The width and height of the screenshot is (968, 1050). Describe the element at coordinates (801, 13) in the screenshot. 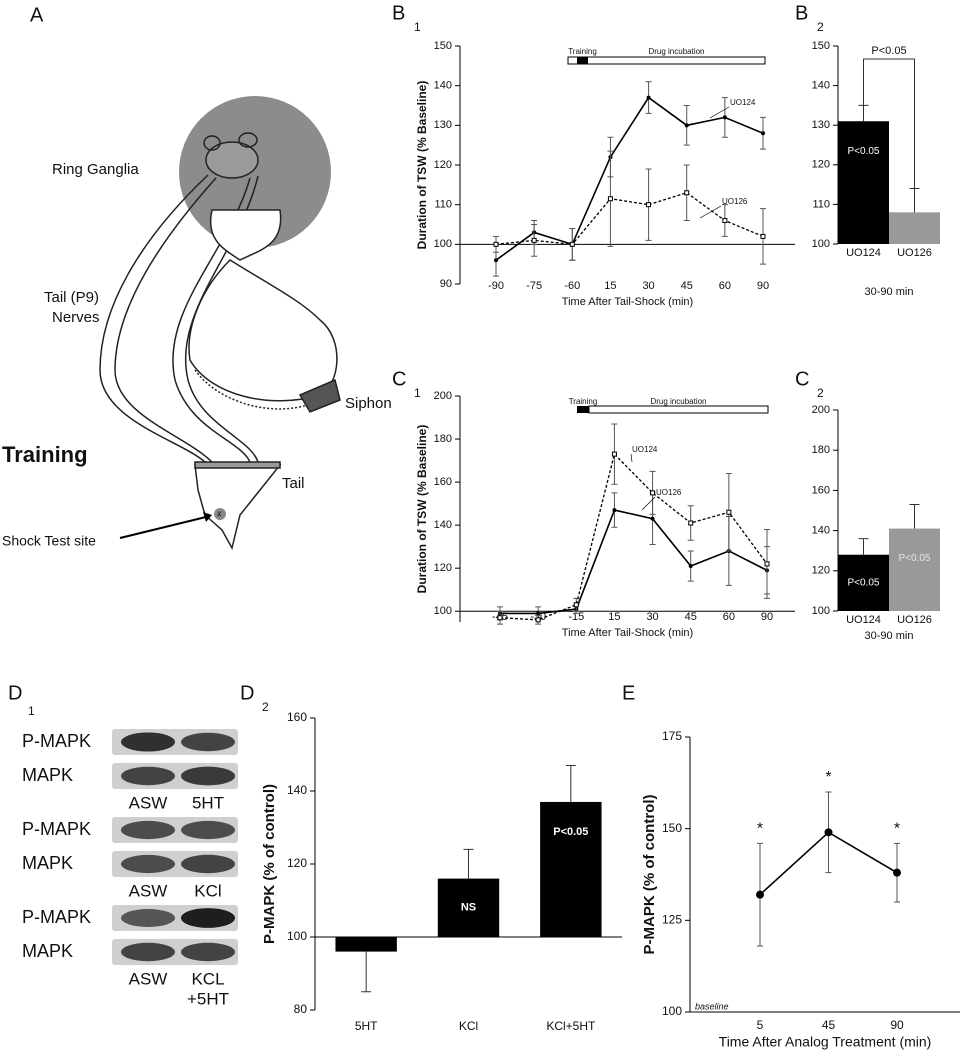

I see `panel-label: B` at that location.